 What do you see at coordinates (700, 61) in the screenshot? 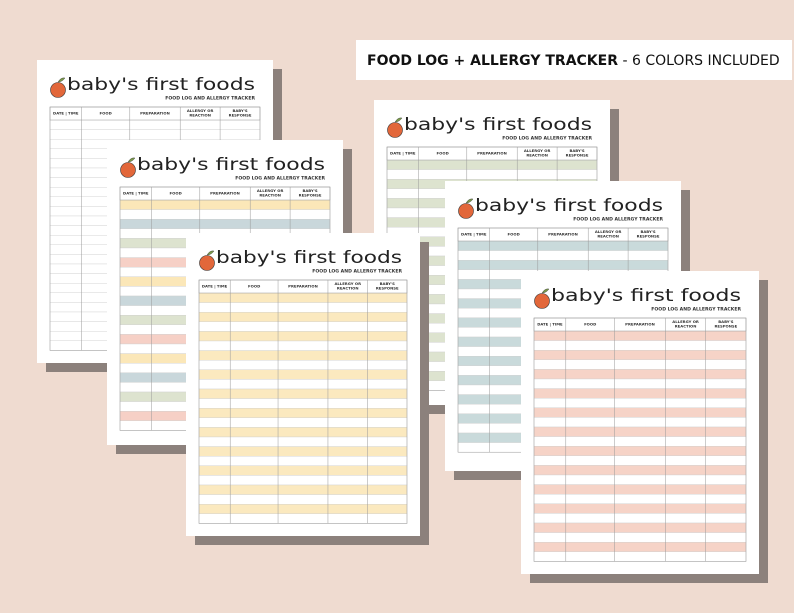
I see `banner-rest: - 6 COLORS INCLUDED` at bounding box center [700, 61].